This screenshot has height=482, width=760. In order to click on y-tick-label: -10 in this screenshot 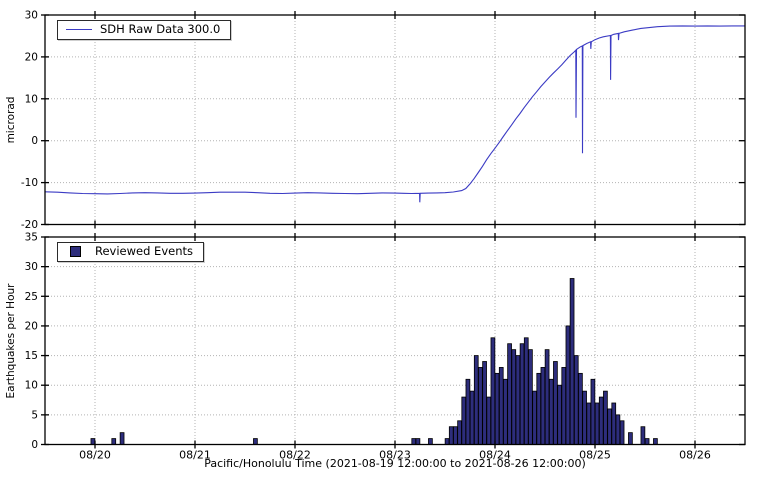, I will do `click(29, 183)`.